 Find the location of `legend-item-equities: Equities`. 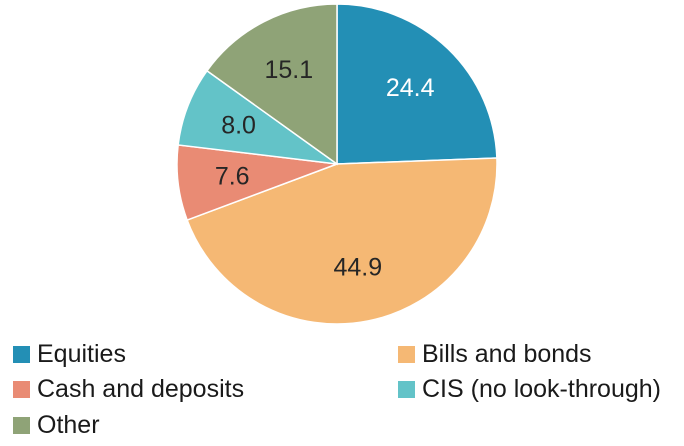

legend-item-equities: Equities is located at coordinates (69, 354).